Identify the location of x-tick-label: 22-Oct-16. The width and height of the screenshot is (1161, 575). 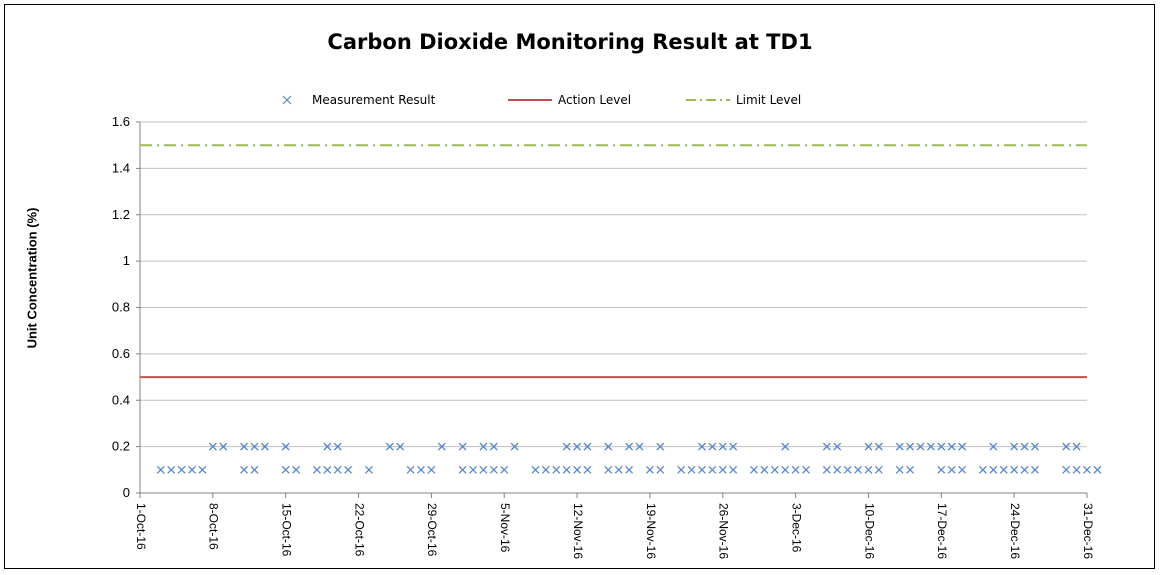
(359, 530).